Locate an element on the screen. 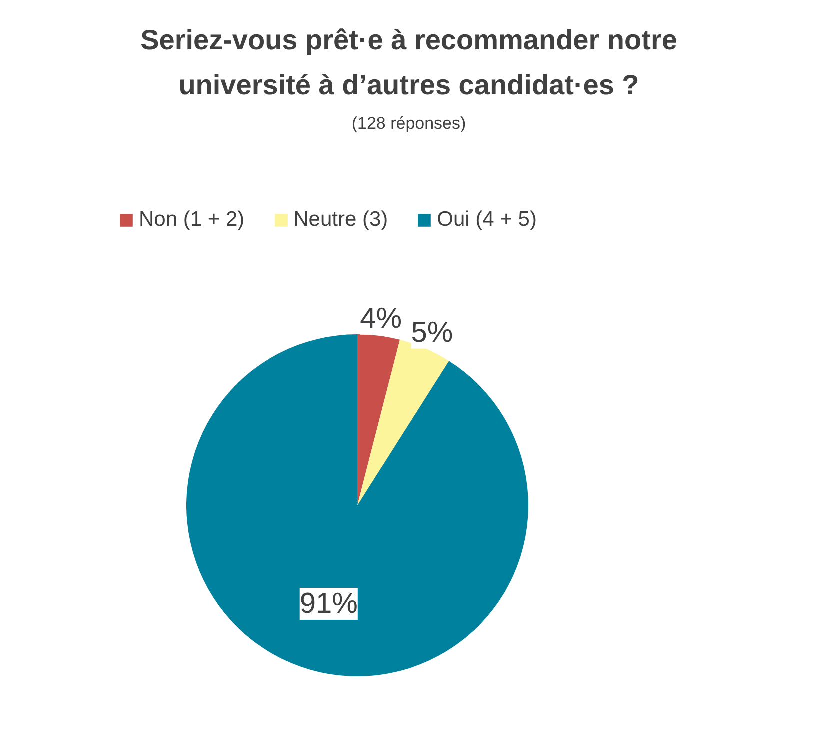 This screenshot has height=745, width=817. data-label: 91% is located at coordinates (329, 604).